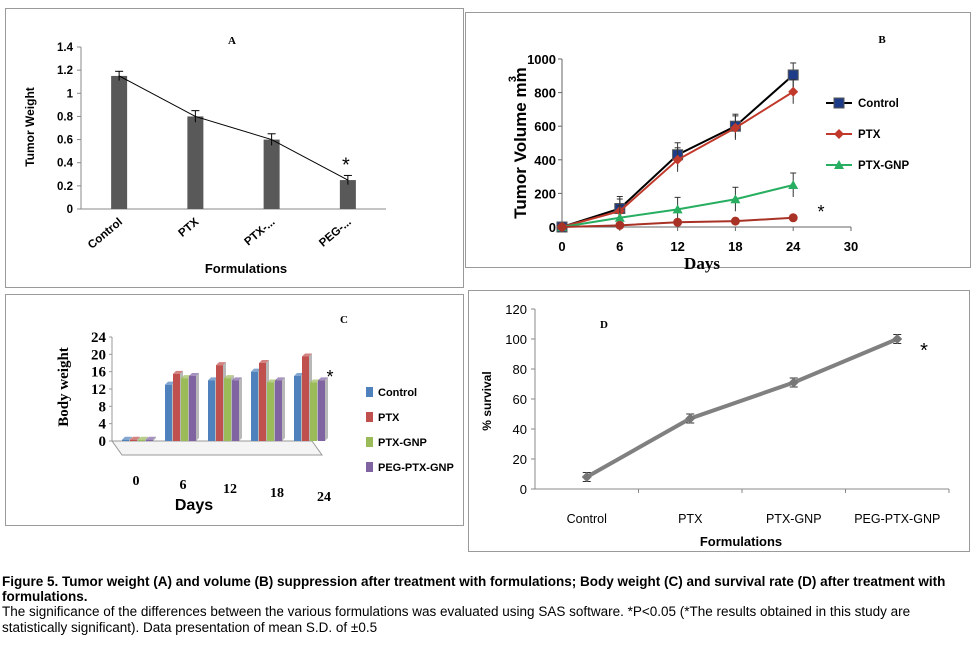 Image resolution: width=974 pixels, height=663 pixels. What do you see at coordinates (344, 320) in the screenshot?
I see `chart-c-panel-label: C` at bounding box center [344, 320].